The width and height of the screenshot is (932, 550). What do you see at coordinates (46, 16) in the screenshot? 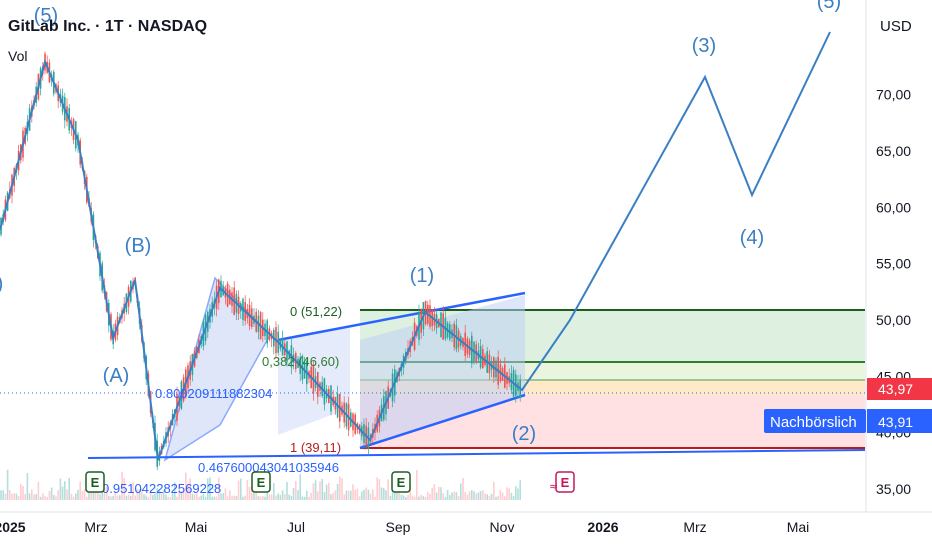
I see `wave-label: (5)` at bounding box center [46, 16].